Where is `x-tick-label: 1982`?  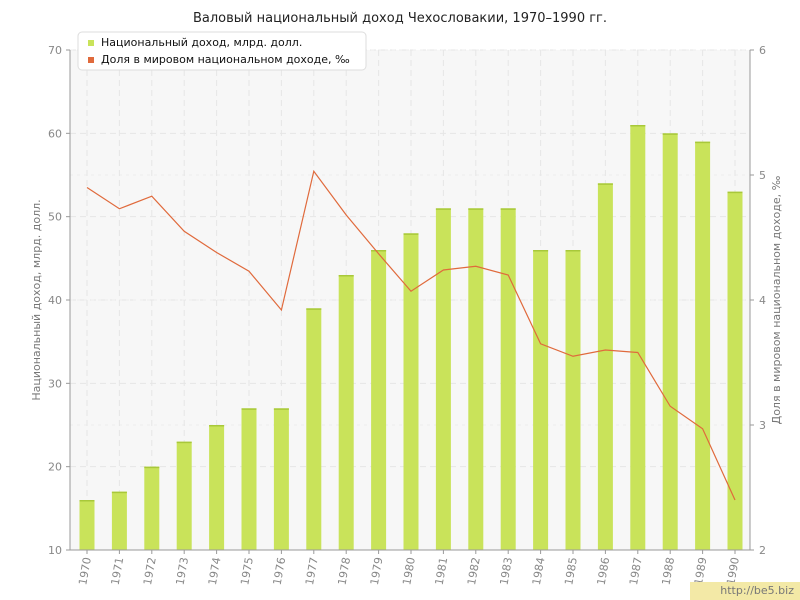
x-tick-label: 1982 is located at coordinates (474, 571).